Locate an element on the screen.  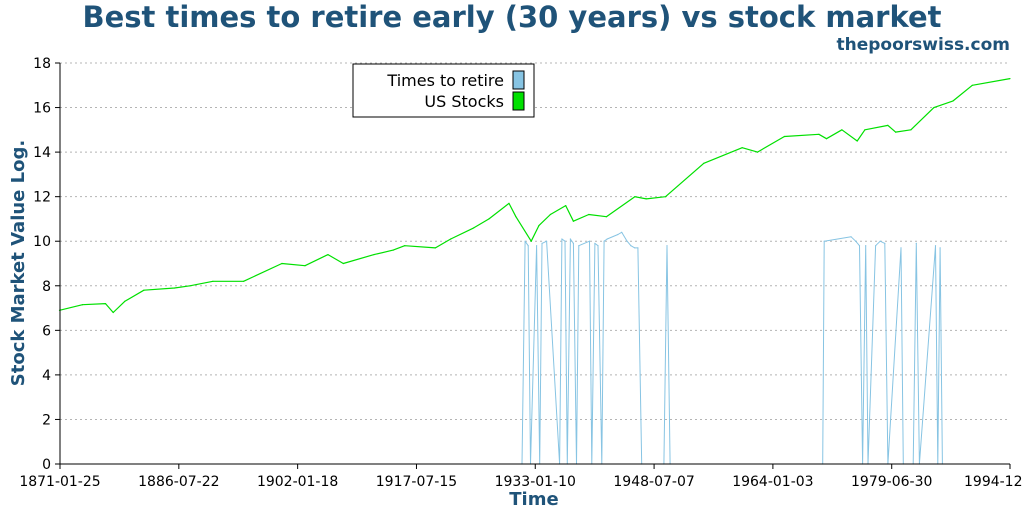
legend-swatch-stocks is located at coordinates (518, 101).